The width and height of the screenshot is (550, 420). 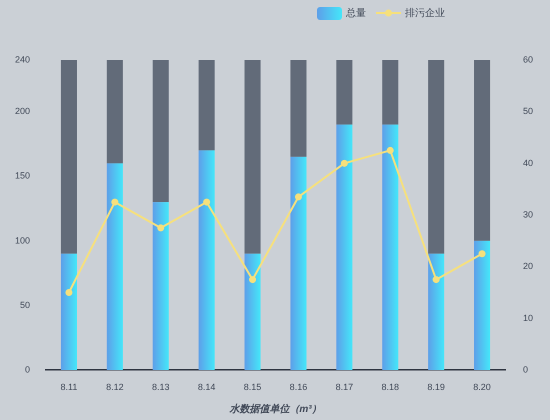 What do you see at coordinates (69, 387) in the screenshot?
I see `x-tick-label: 8.11` at bounding box center [69, 387].